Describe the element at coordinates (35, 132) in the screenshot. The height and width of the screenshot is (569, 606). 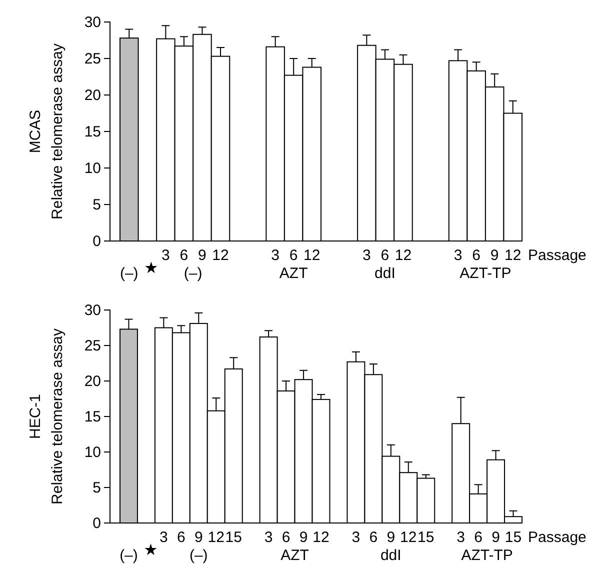
I see `text: MCAS` at that location.